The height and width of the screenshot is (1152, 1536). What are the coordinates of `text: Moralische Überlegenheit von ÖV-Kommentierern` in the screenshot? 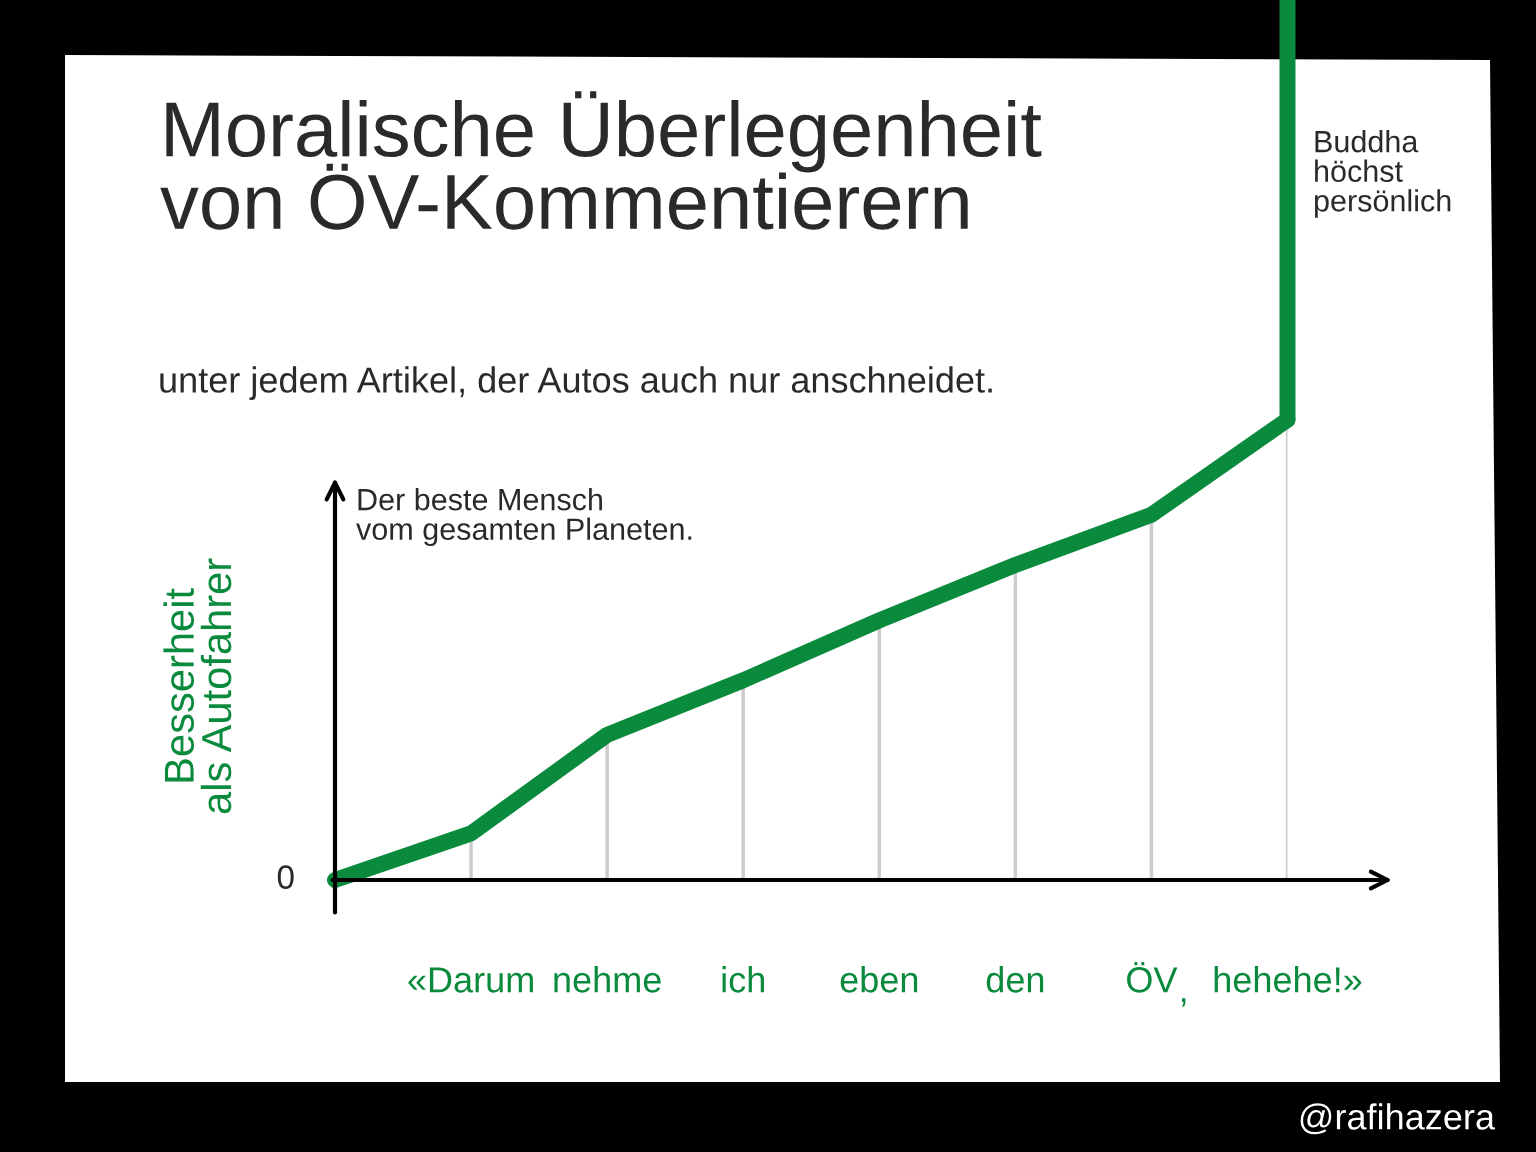 It's located at (601, 160).